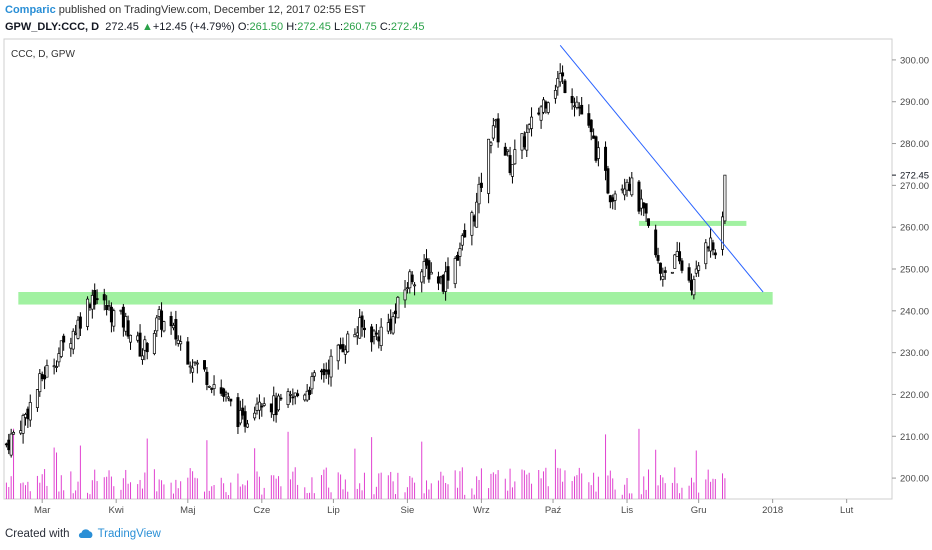  What do you see at coordinates (914, 437) in the screenshot?
I see `y-tick-label: 210.00` at bounding box center [914, 437].